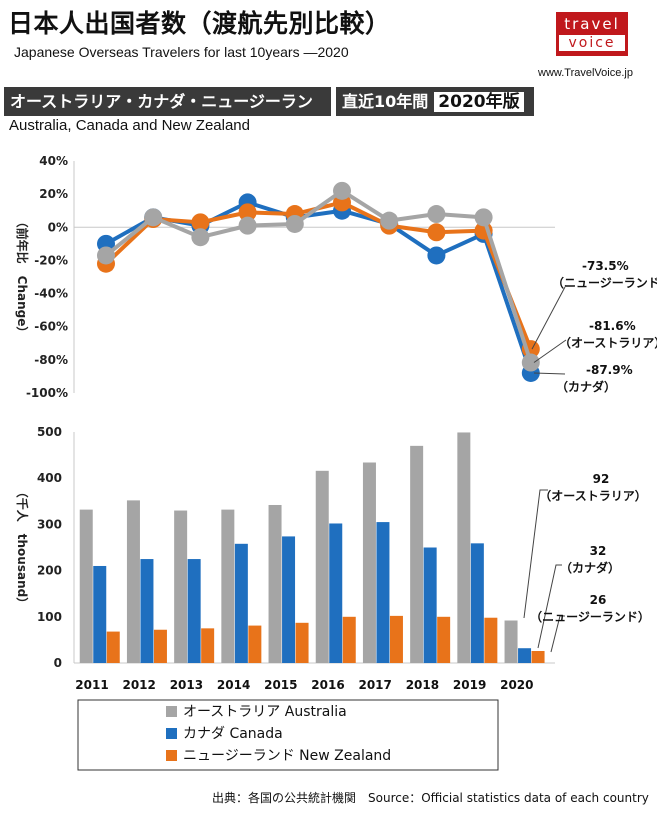 The image size is (657, 826). Describe the element at coordinates (49, 617) in the screenshot. I see `bar-y-tick-label: 100` at that location.